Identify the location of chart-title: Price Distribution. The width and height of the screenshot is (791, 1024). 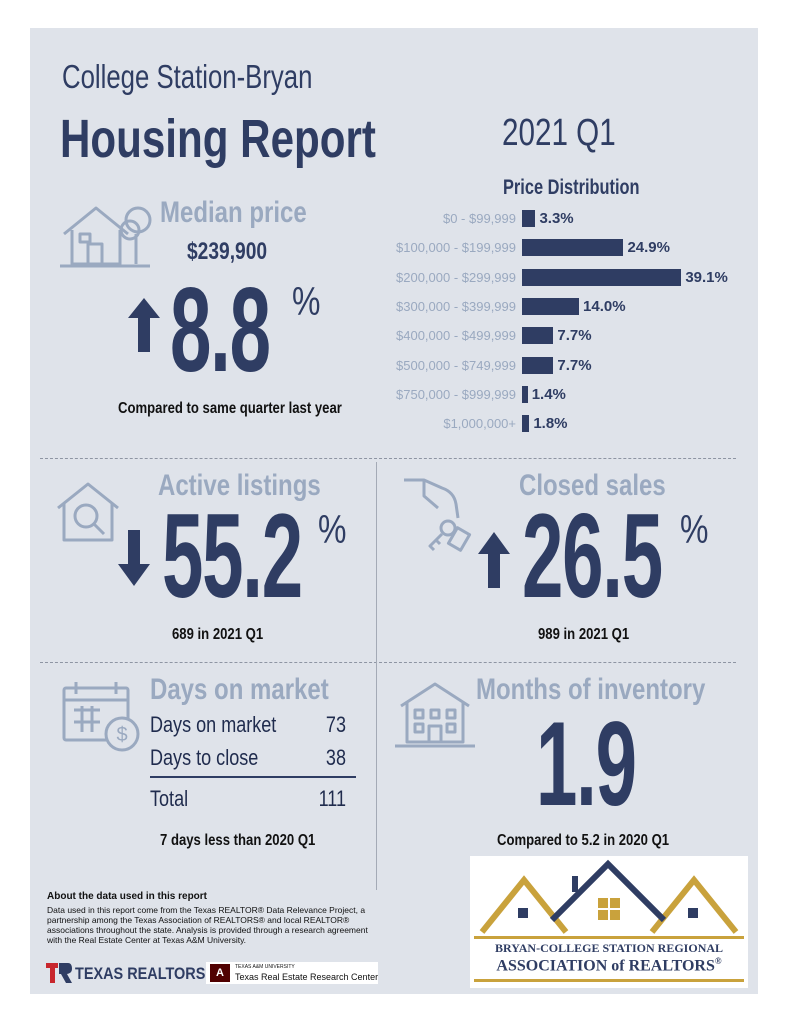
(571, 187).